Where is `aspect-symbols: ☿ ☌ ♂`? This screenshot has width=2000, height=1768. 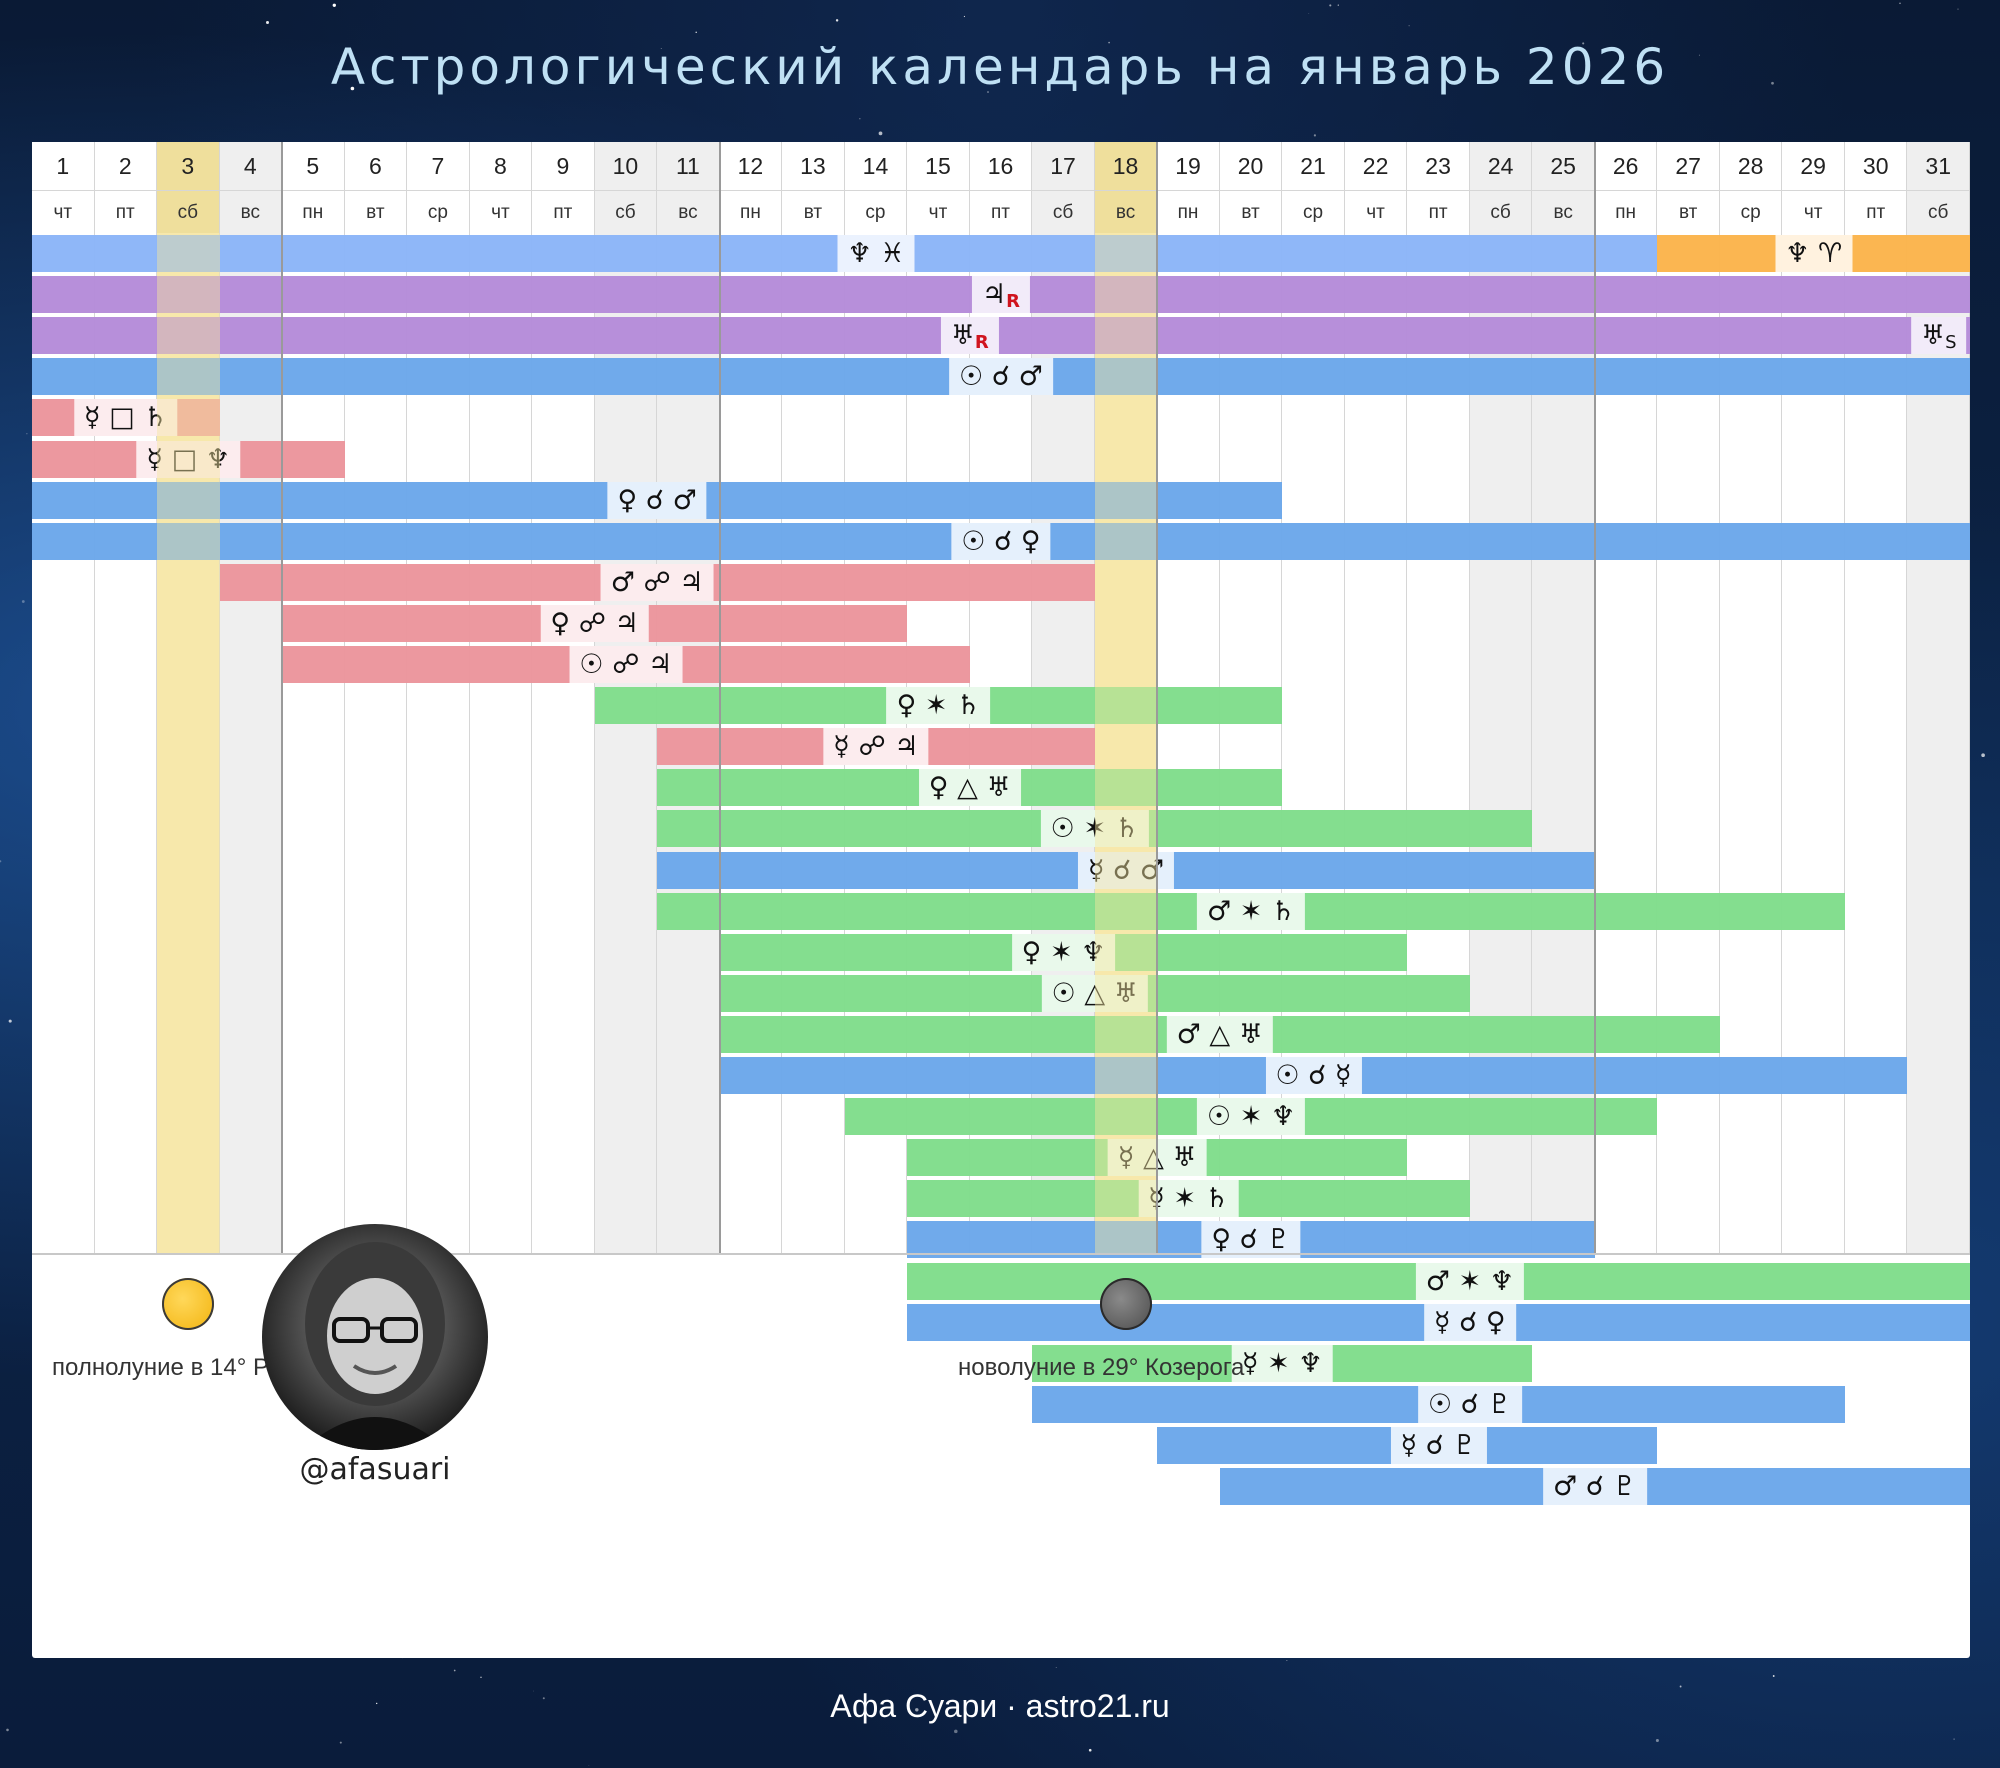
aspect-symbols: ☿ ☌ ♂ is located at coordinates (1126, 870).